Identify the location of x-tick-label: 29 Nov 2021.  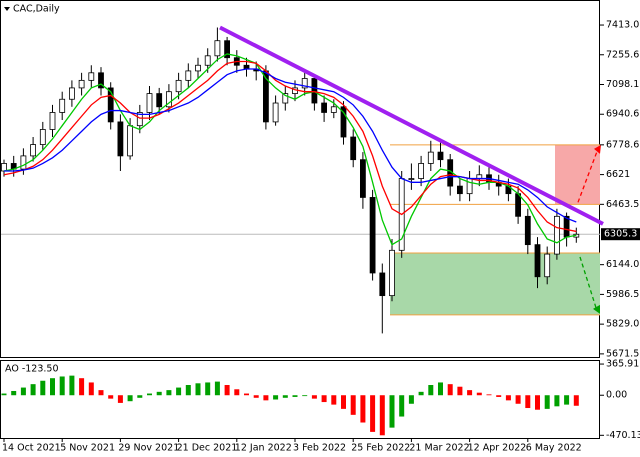
(148, 448).